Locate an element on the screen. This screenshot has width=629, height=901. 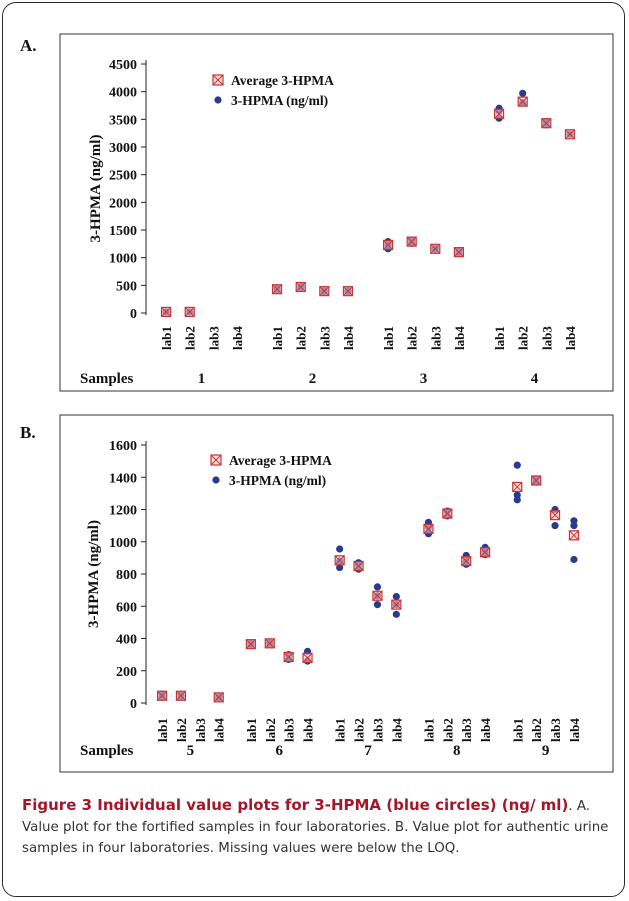
sample-label: 1 is located at coordinates (202, 379).